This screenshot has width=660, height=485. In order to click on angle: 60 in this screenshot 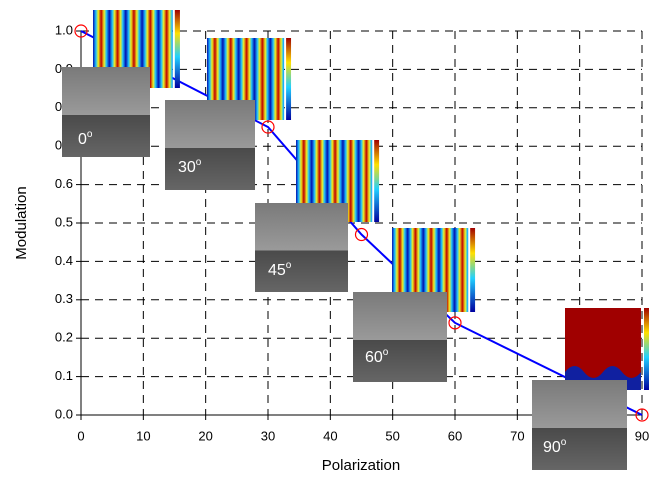, I will do `click(374, 357)`.